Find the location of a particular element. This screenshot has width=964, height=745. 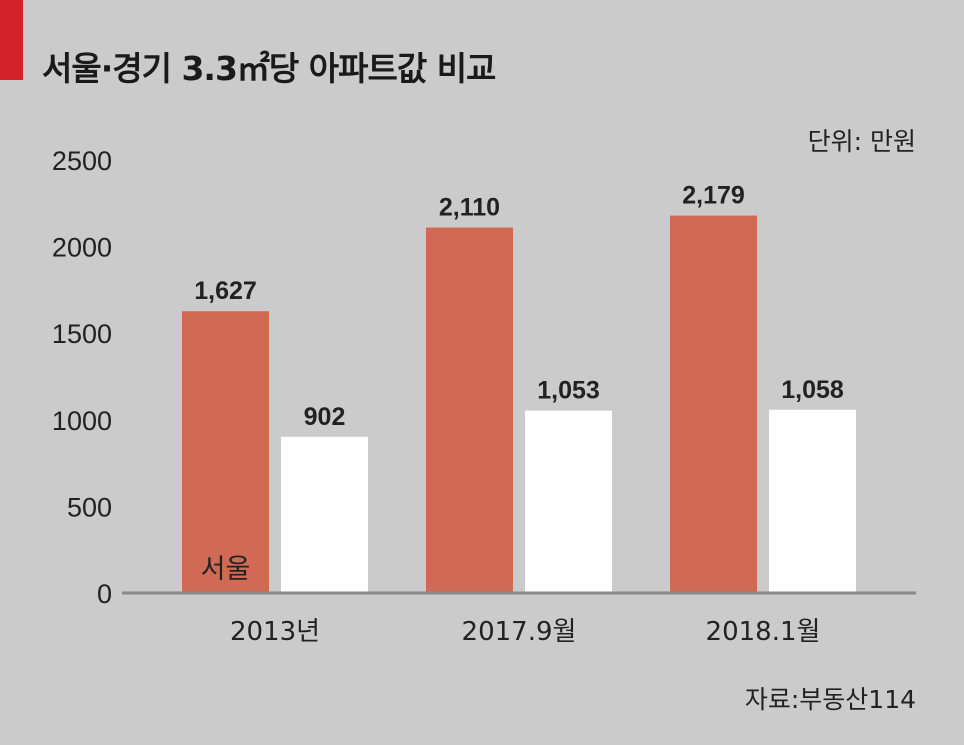

x-category-label: 2018.1월 is located at coordinates (763, 632).